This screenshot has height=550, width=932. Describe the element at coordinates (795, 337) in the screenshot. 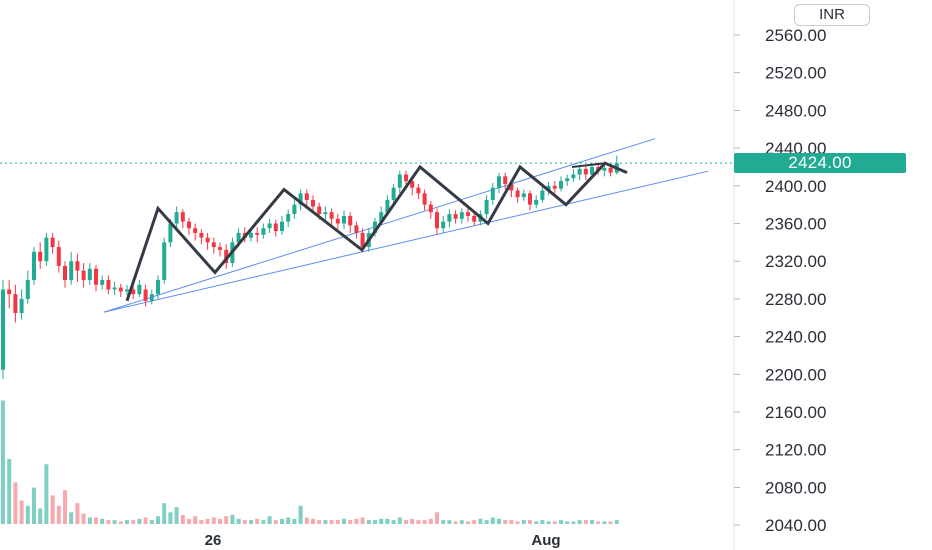

I see `price-tick-label: 2240.00` at that location.